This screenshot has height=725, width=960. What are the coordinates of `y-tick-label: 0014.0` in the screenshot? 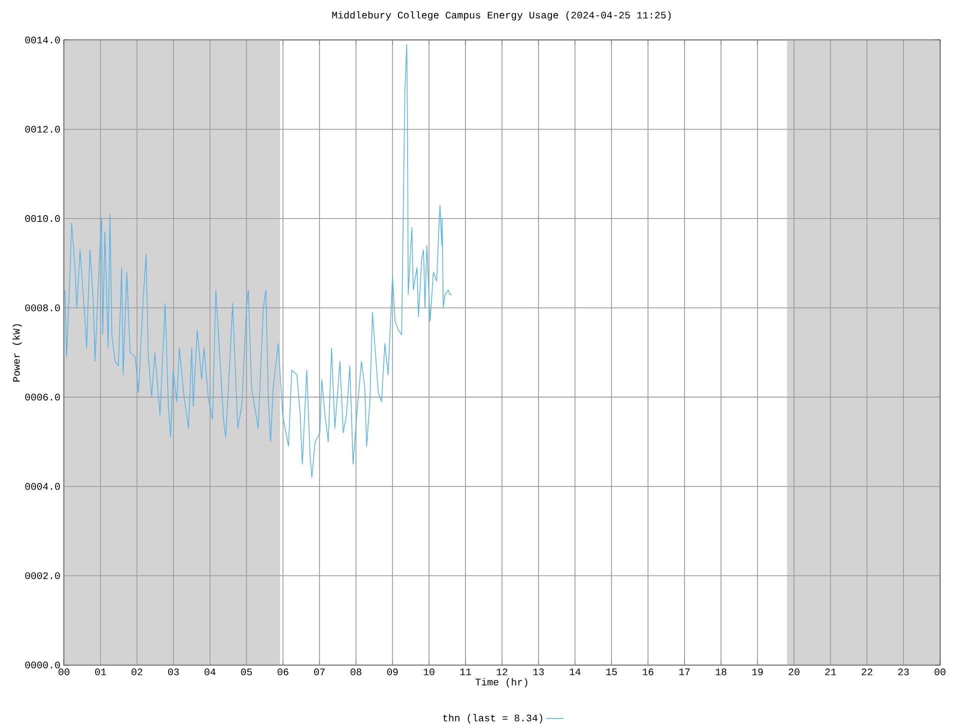 It's located at (42, 40).